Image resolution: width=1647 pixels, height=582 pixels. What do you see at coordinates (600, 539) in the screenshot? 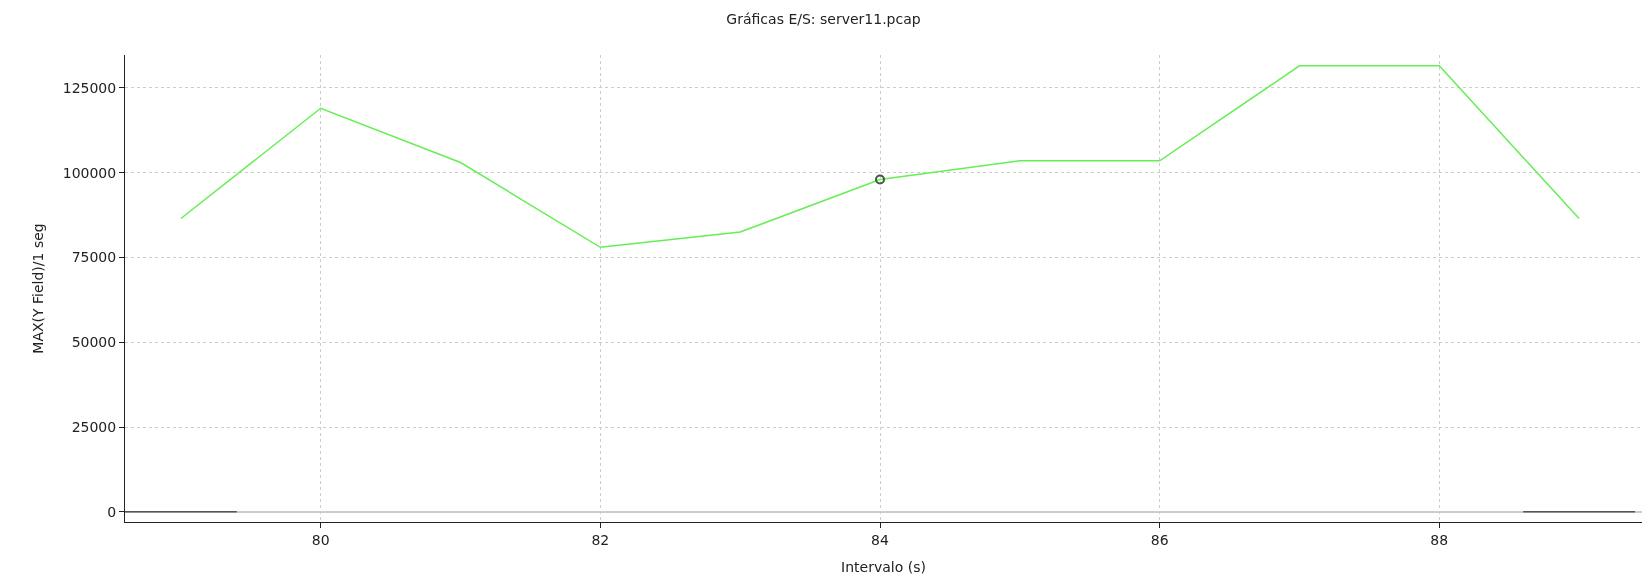
I see `x-tick-label: 82` at bounding box center [600, 539].